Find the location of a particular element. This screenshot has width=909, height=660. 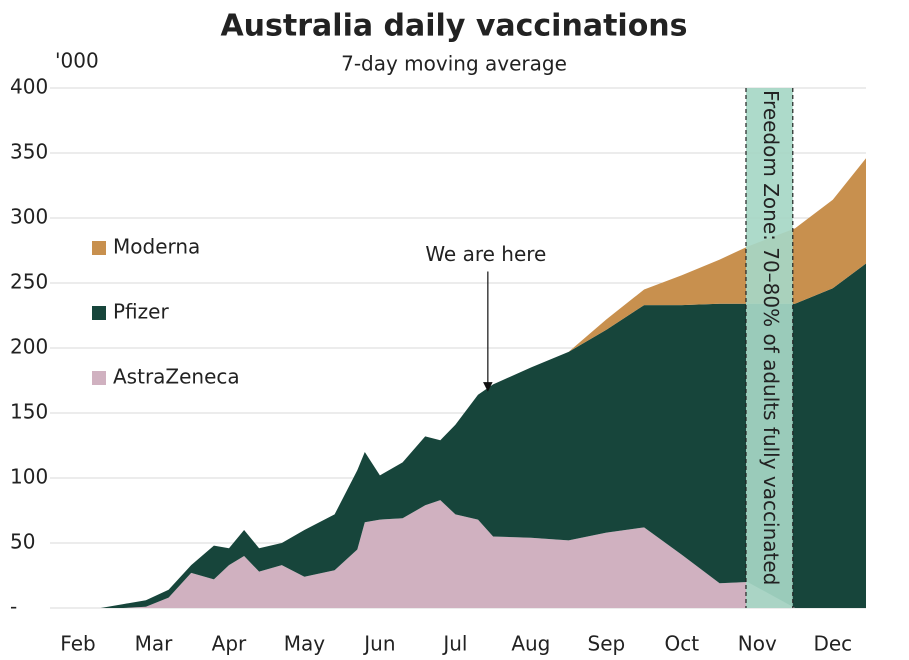

y-tick-label: 50 is located at coordinates (22, 542).